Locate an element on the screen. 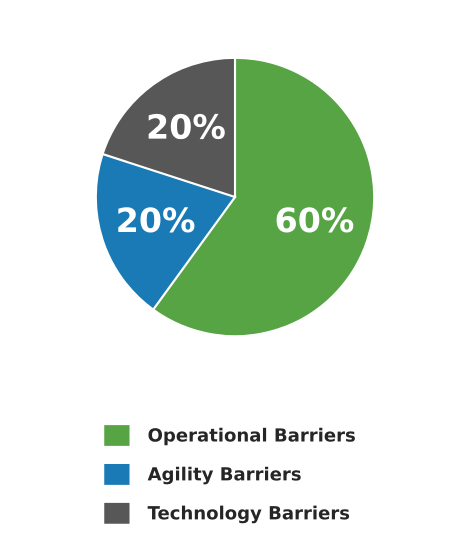 The image size is (460, 540). legend-label: Operational Barriers is located at coordinates (251, 437).